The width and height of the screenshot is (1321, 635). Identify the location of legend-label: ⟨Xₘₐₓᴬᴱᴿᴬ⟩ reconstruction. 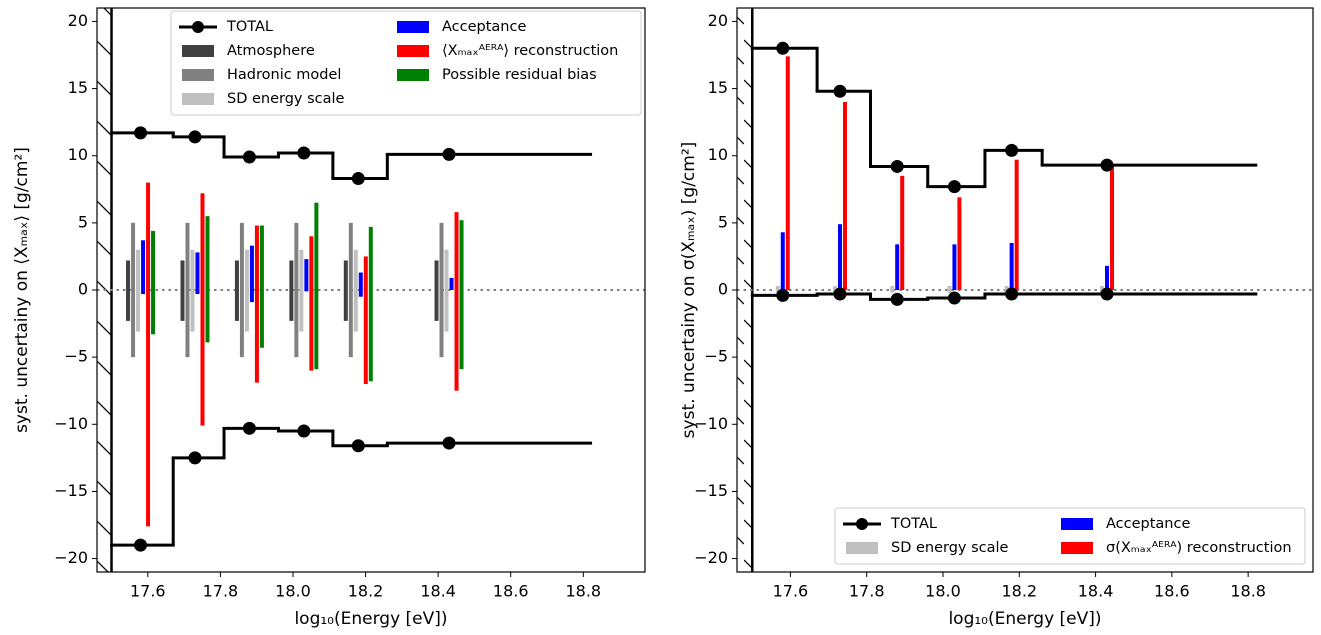
(530, 51).